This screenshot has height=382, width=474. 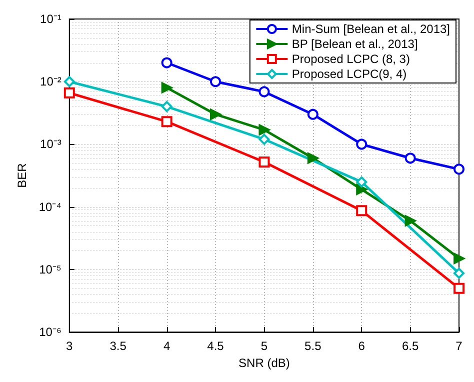 I want to click on legend-label: Proposed LCPC(9, 4), so click(x=349, y=74).